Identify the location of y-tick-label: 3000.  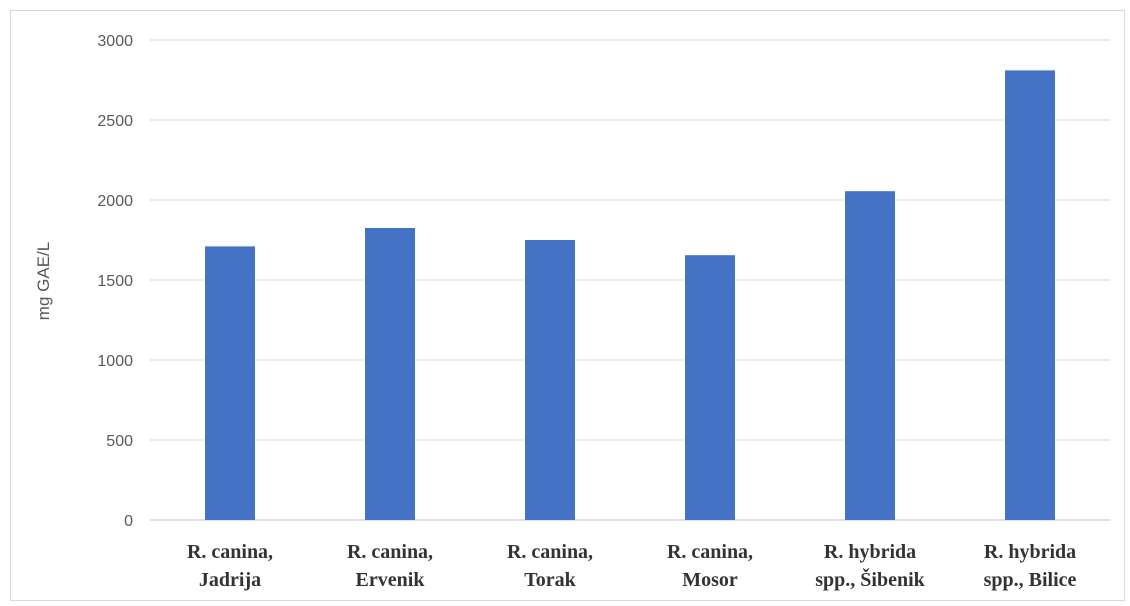
(115, 41).